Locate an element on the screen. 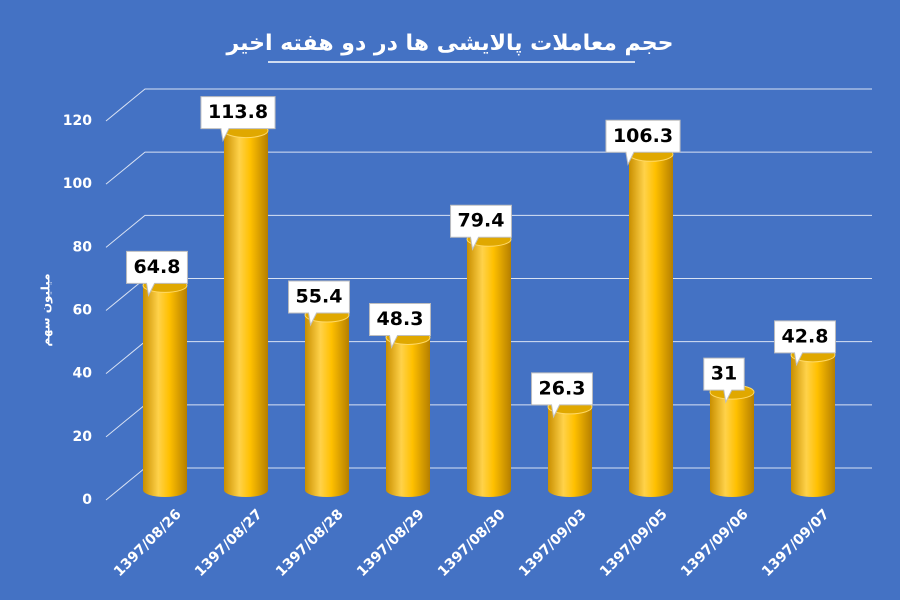  value-label-text: 113.8 is located at coordinates (238, 112).